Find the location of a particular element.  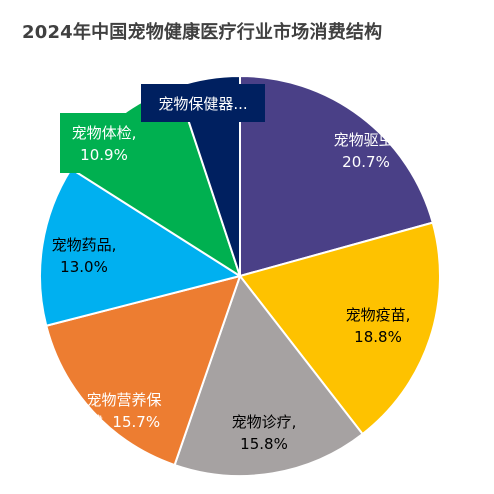

slice-label-line: 10.9% is located at coordinates (104, 155).